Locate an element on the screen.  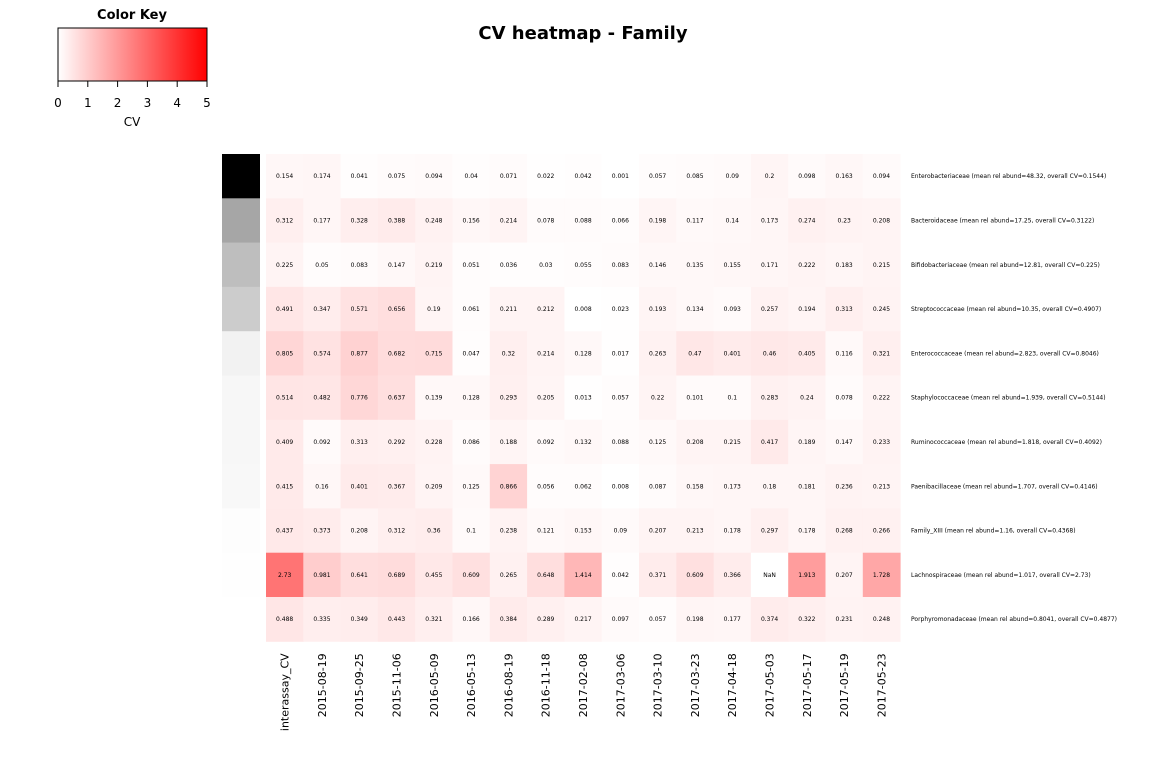
heatmap-cell-label: 0.209 is located at coordinates (433, 486).